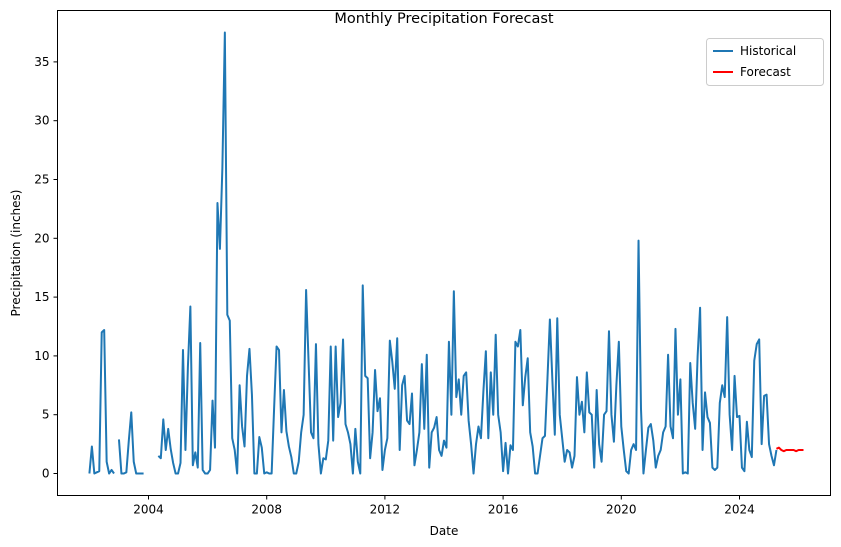  Describe the element at coordinates (768, 51) in the screenshot. I see `legend-label-historical: Historical` at that location.